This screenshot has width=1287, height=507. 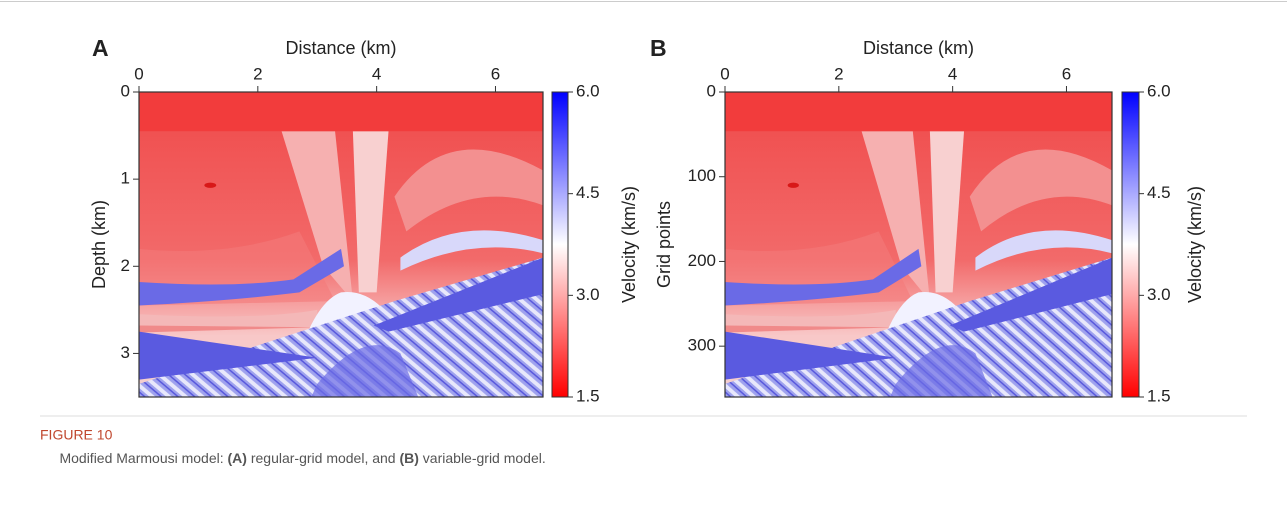 I want to click on y-tick-label: 1, so click(x=125, y=178).